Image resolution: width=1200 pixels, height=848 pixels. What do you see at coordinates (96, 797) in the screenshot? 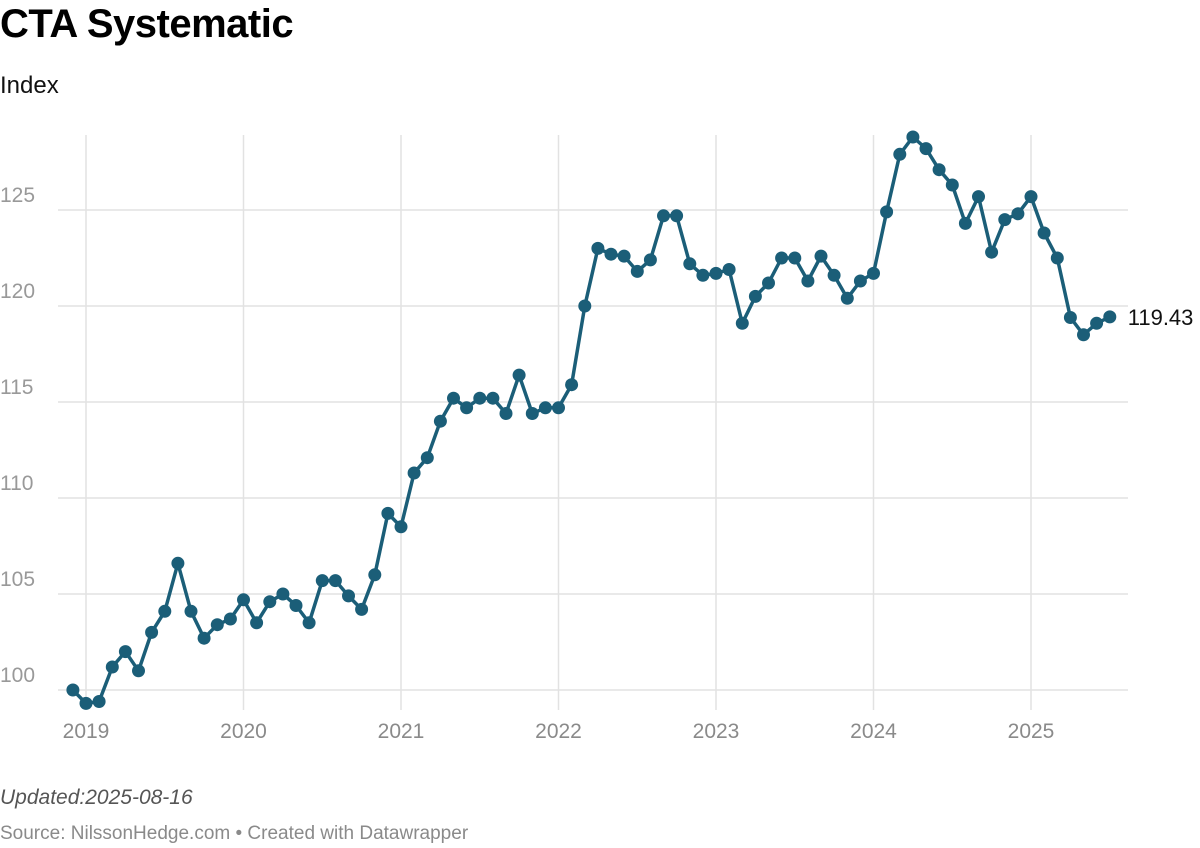
I see `updated-note: Updated:2025-08-16` at bounding box center [96, 797].